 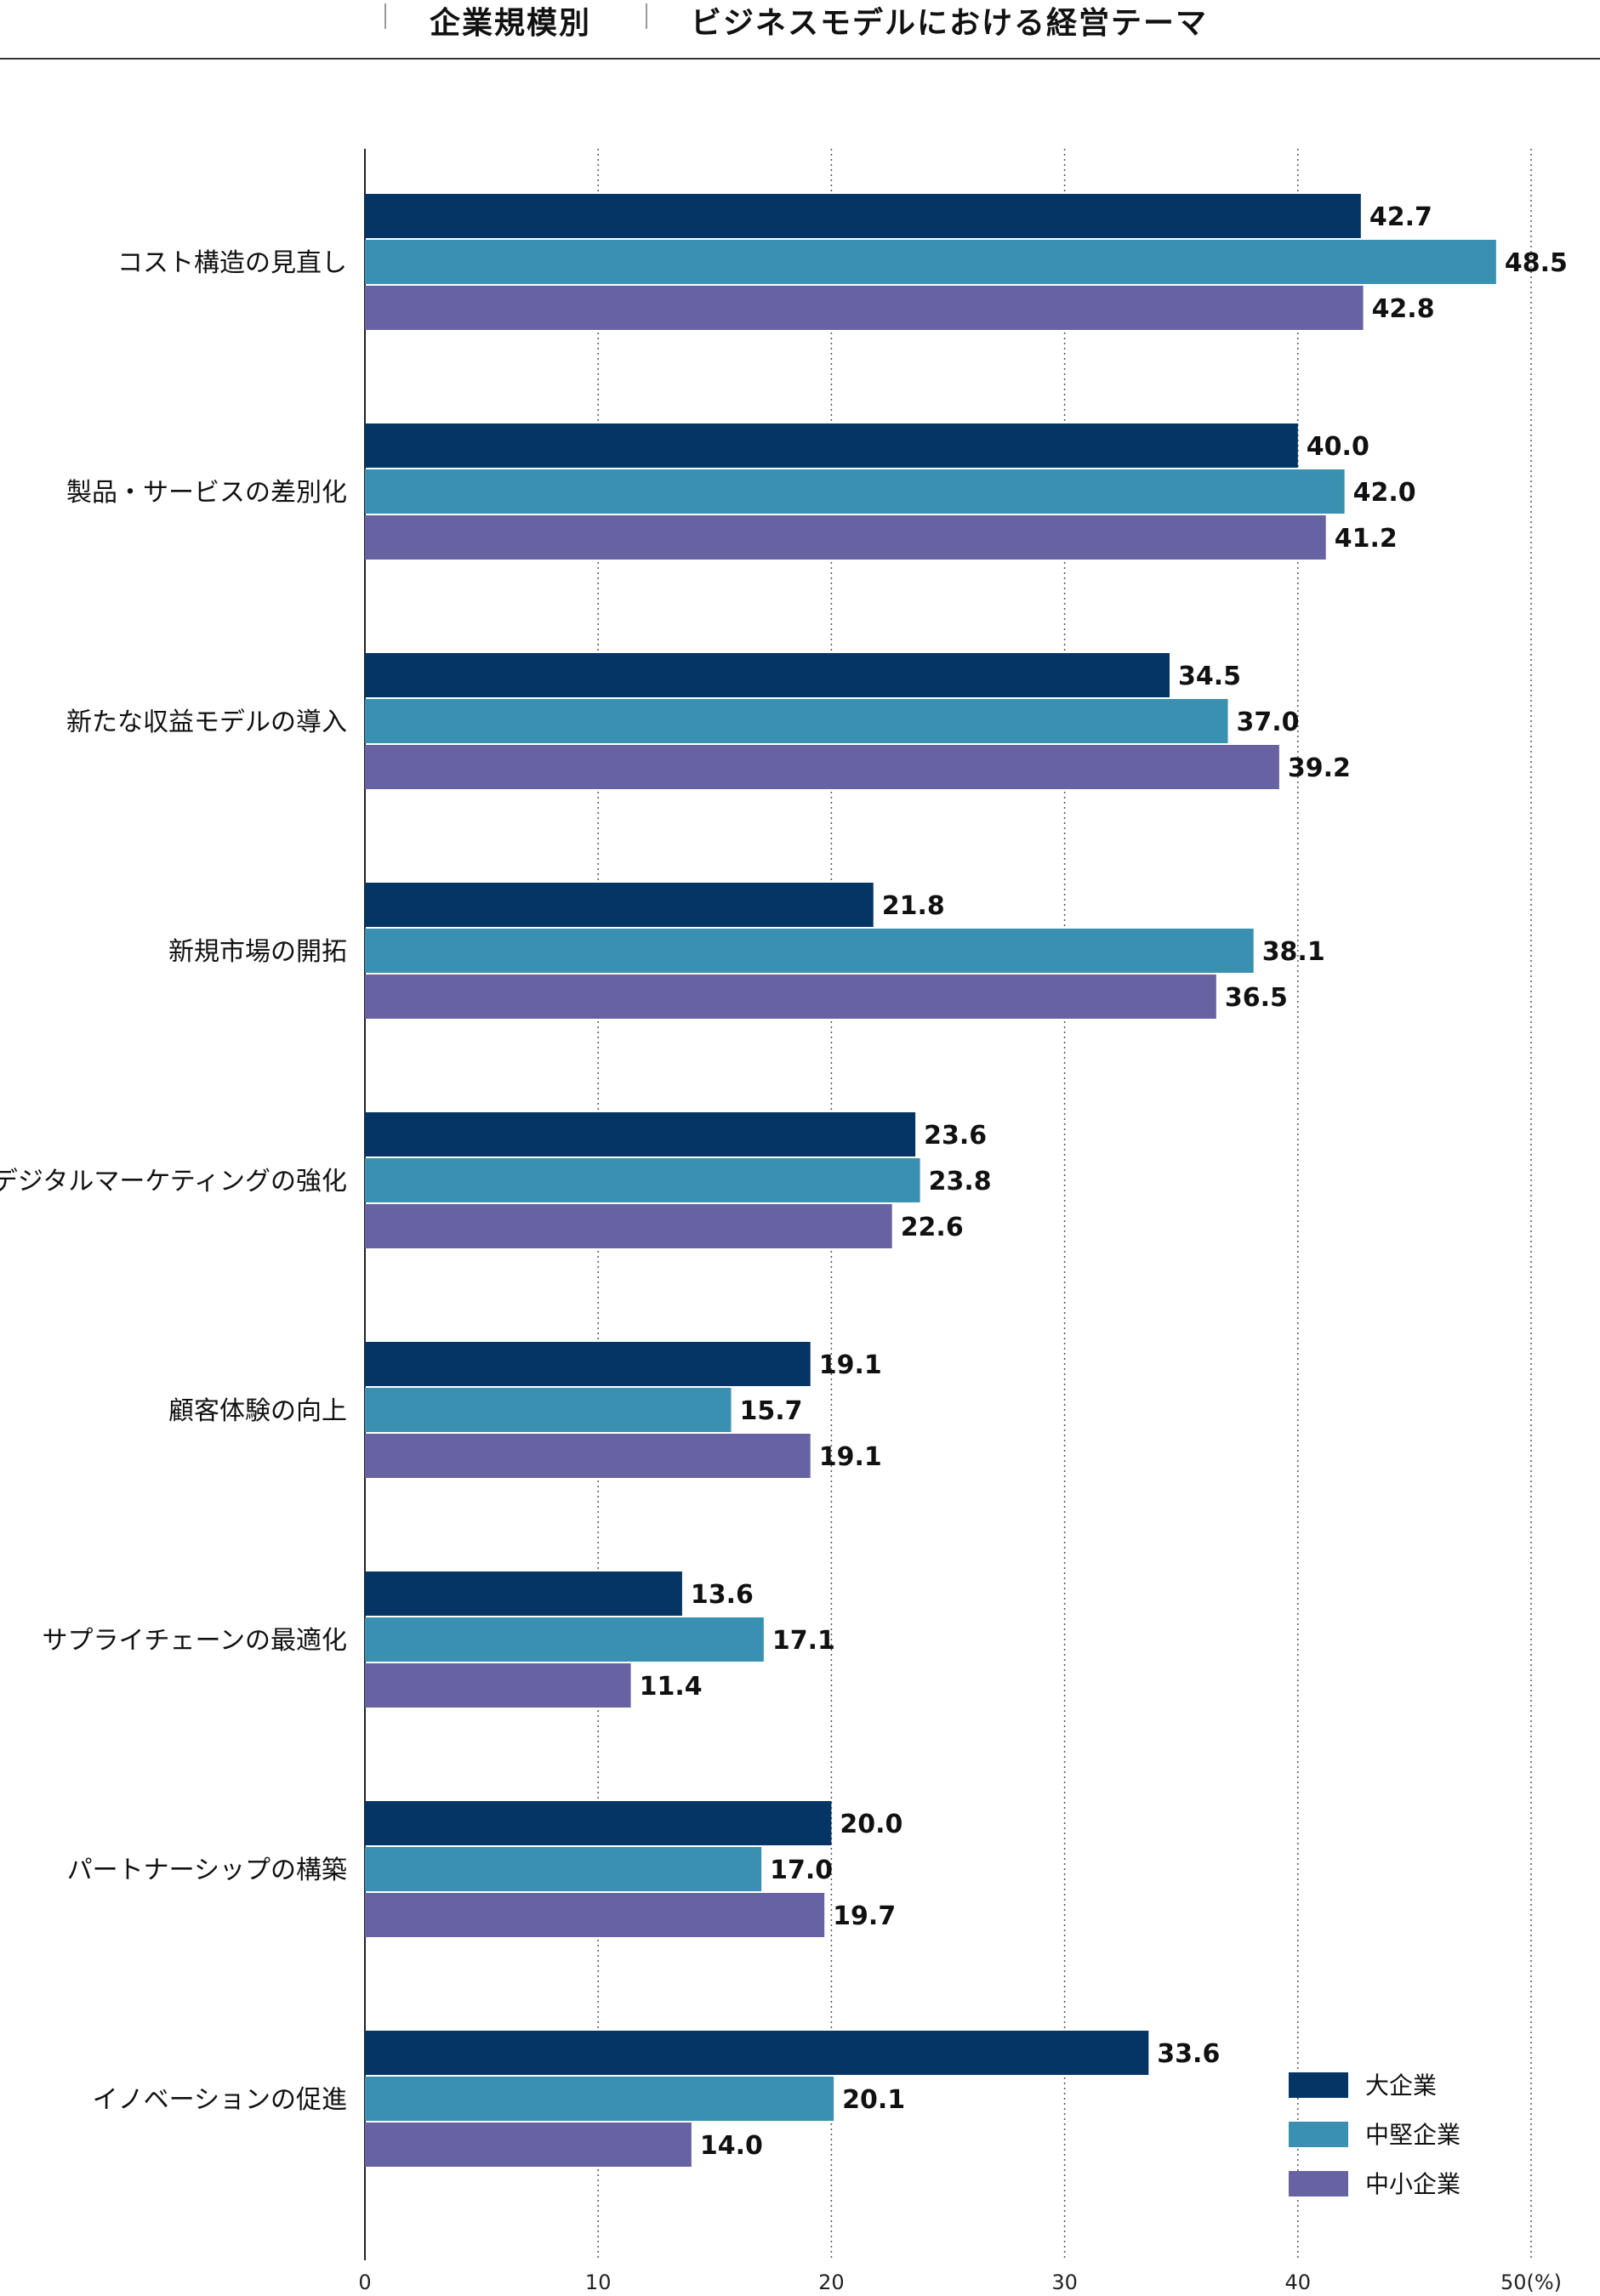 I want to click on value-label: 39.2, so click(x=1319, y=768).